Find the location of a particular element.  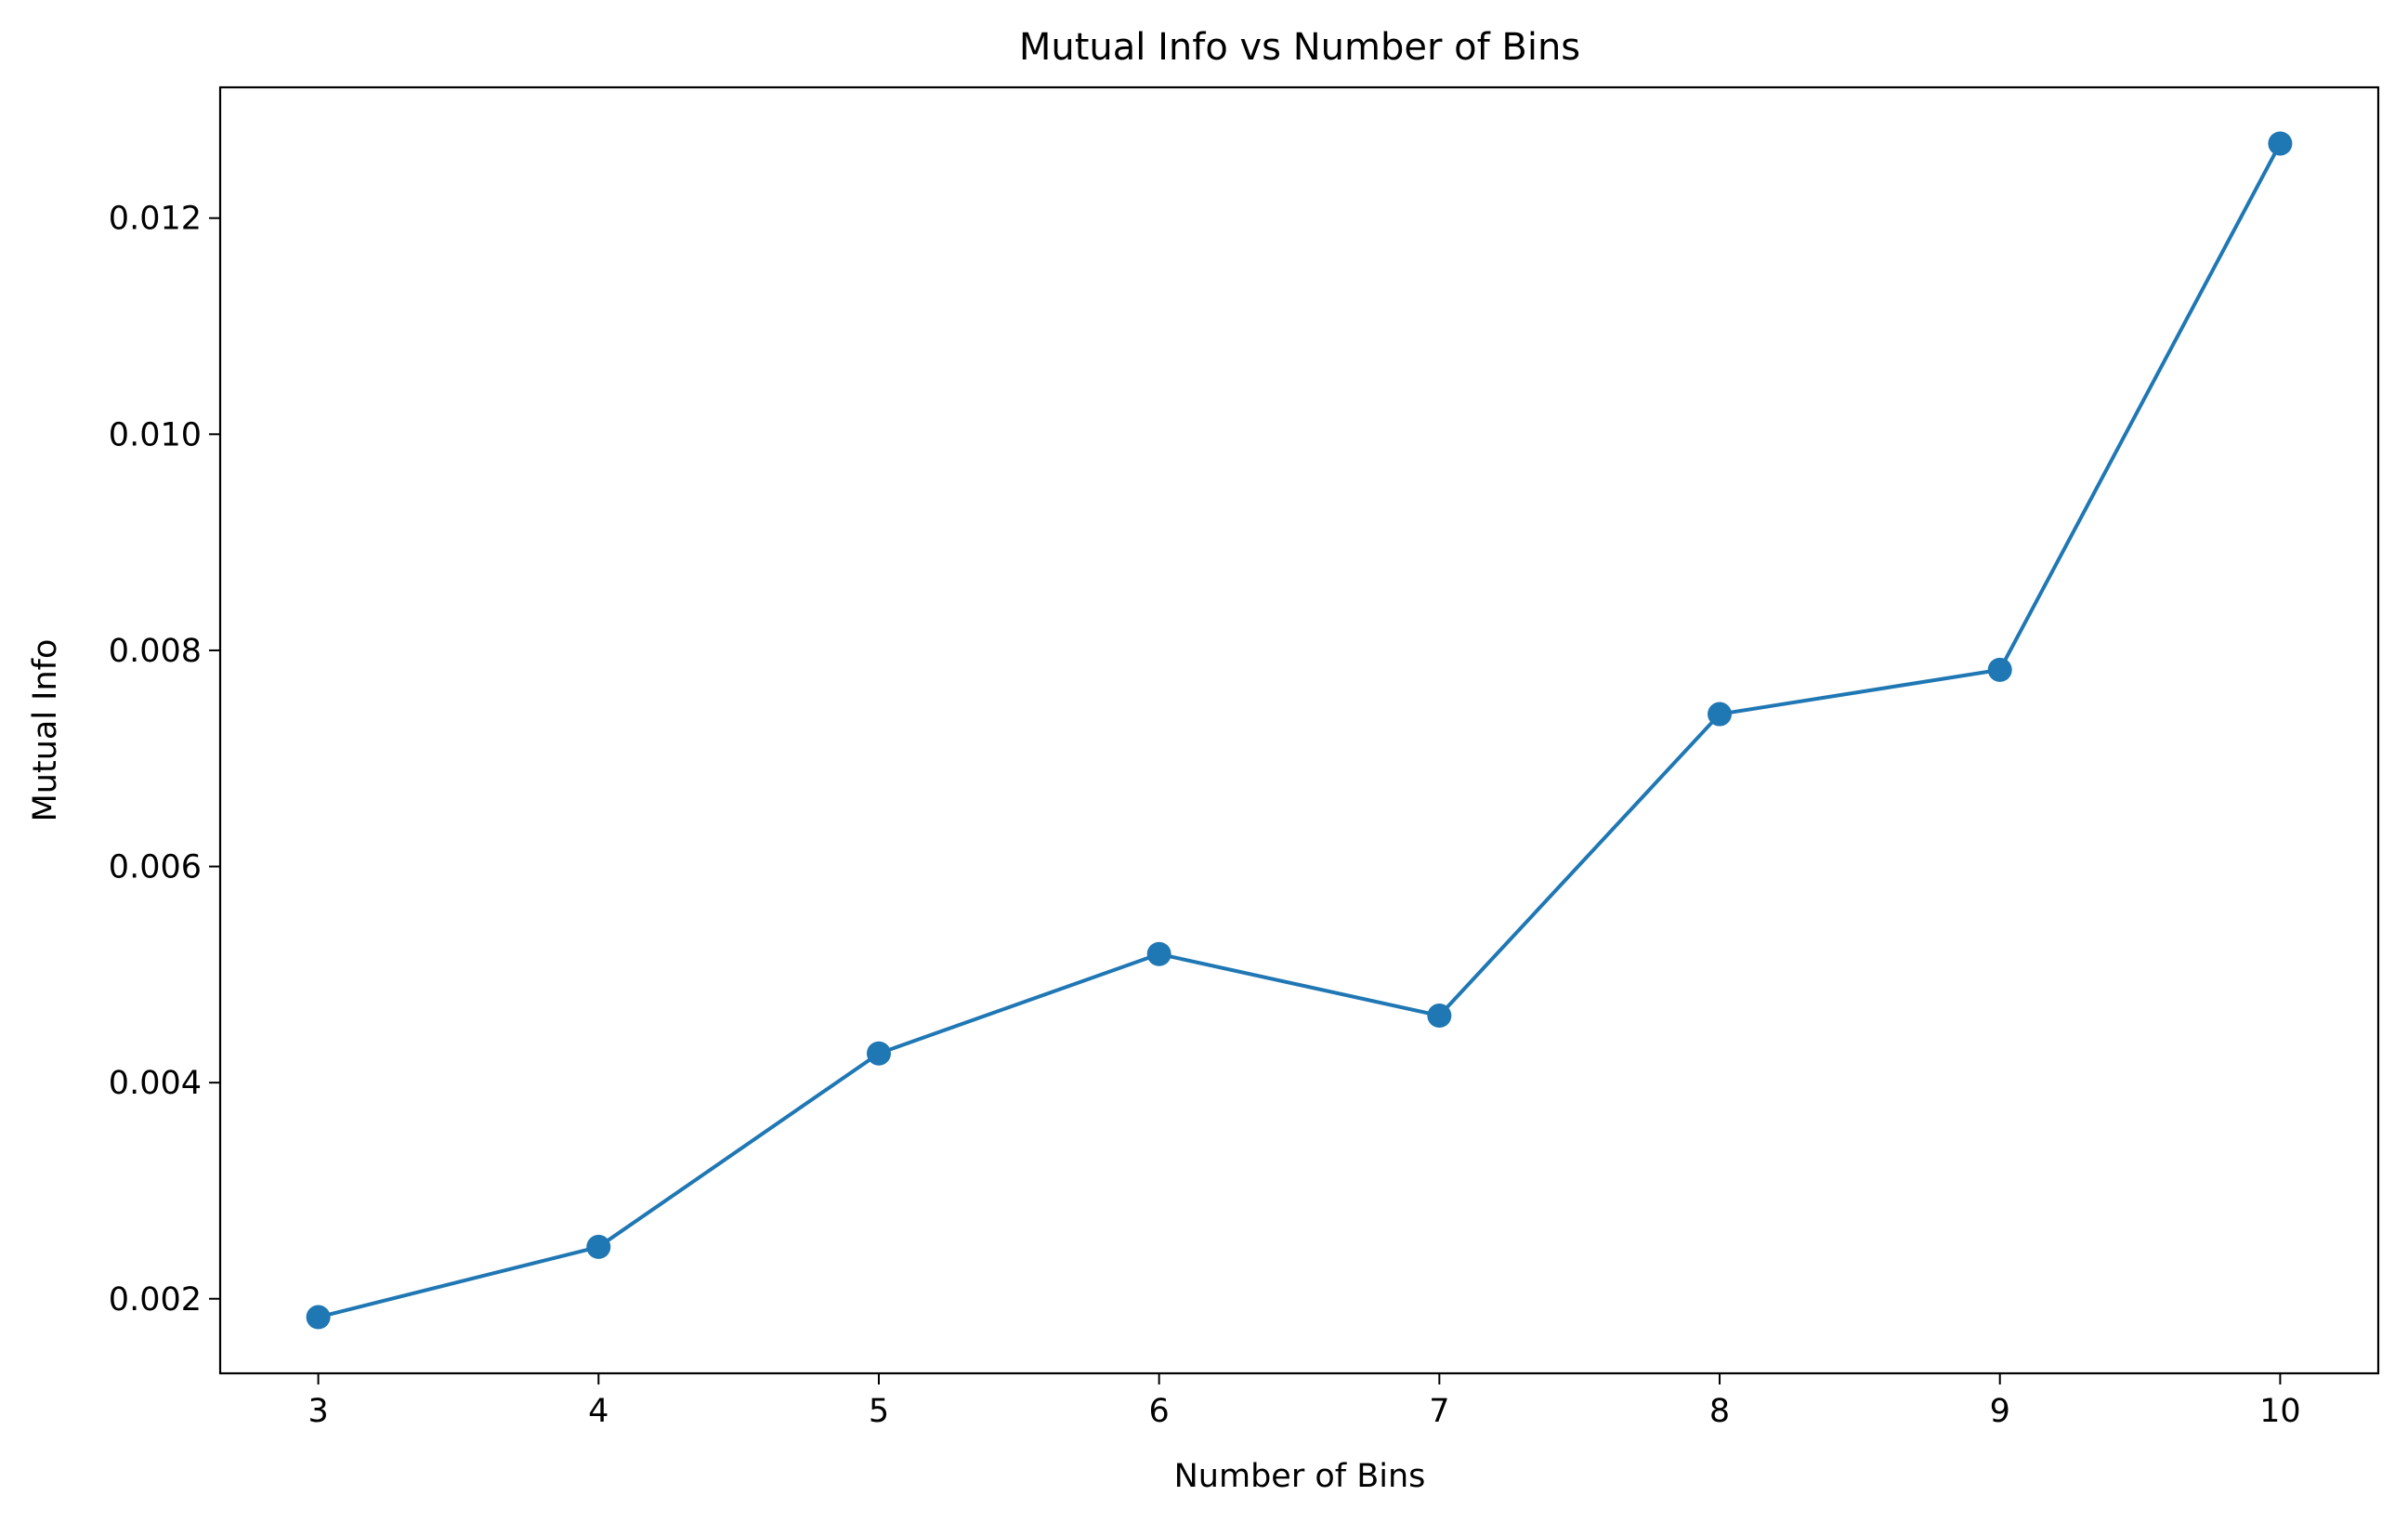

y-tick-label: 0.008 is located at coordinates (155, 652).